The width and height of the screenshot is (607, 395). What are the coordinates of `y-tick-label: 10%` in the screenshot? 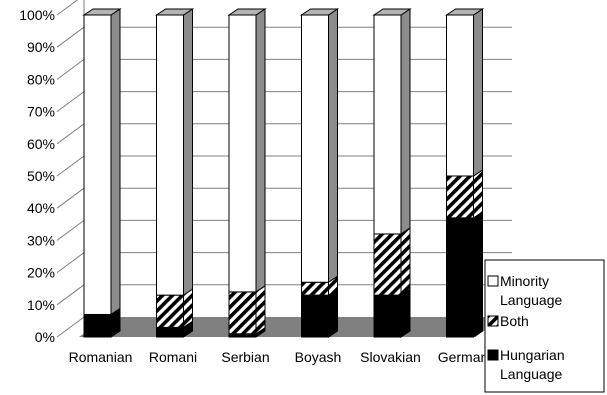 It's located at (41, 305).